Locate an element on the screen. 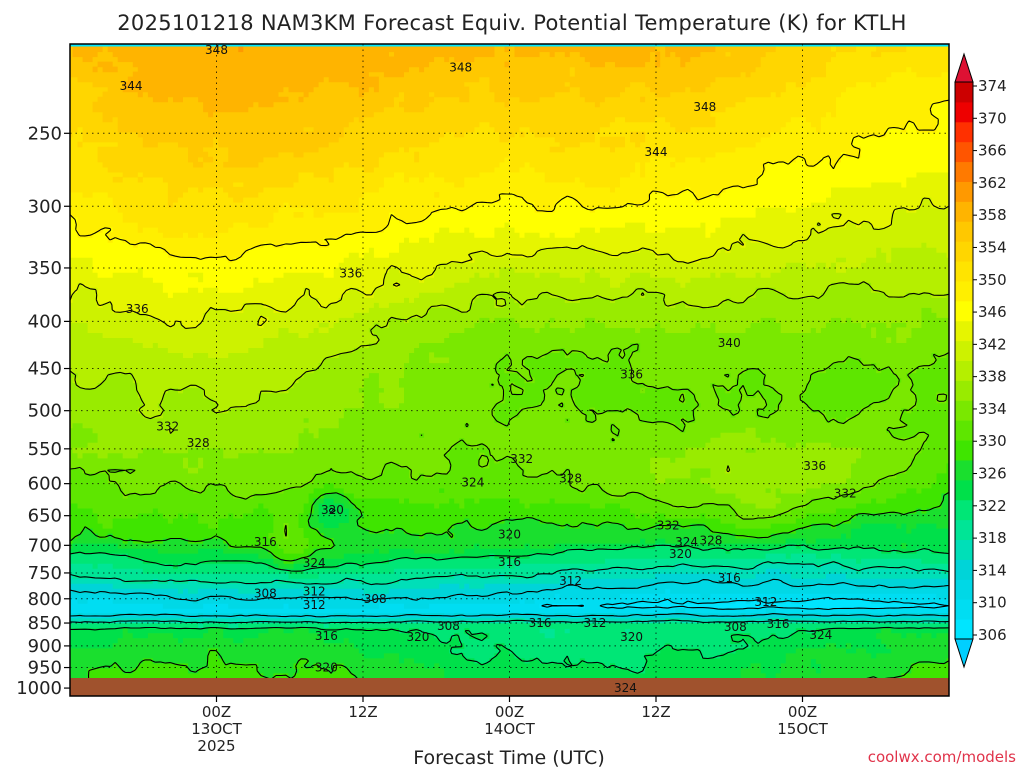  colorbar-tick-label: 350 is located at coordinates (992, 280).